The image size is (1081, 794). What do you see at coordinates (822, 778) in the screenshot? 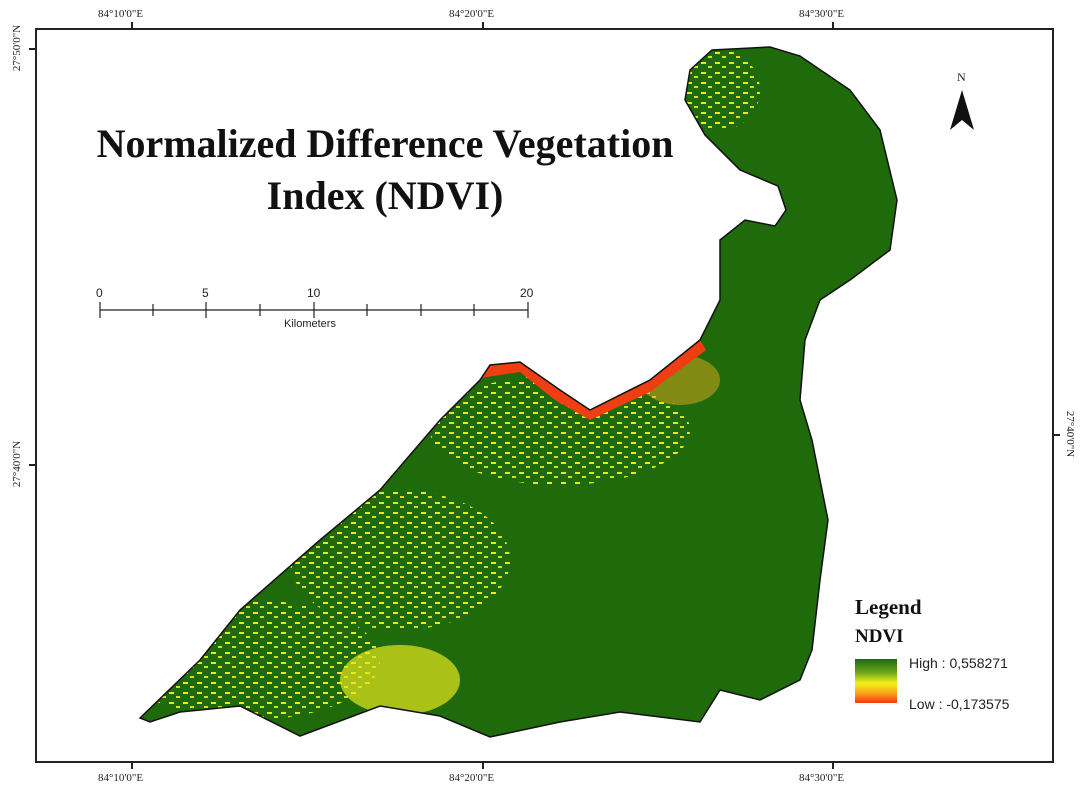
I see `lon-label-bottom: 84°30'0"E` at bounding box center [822, 778].